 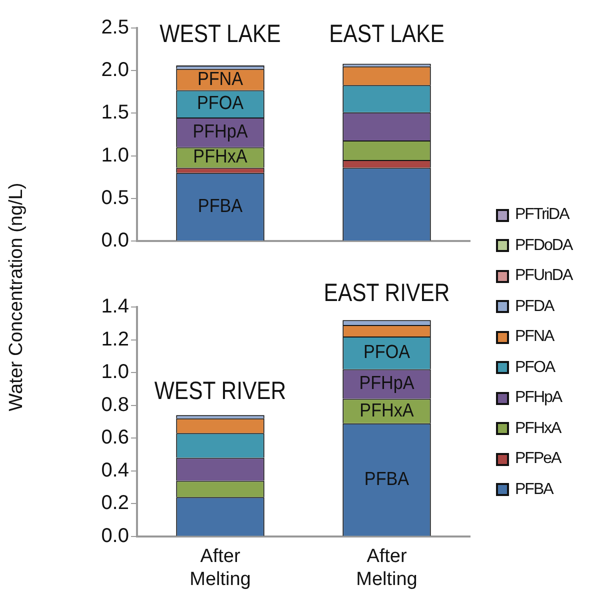 I want to click on y-tick-label: 0.4, so click(x=115, y=470).